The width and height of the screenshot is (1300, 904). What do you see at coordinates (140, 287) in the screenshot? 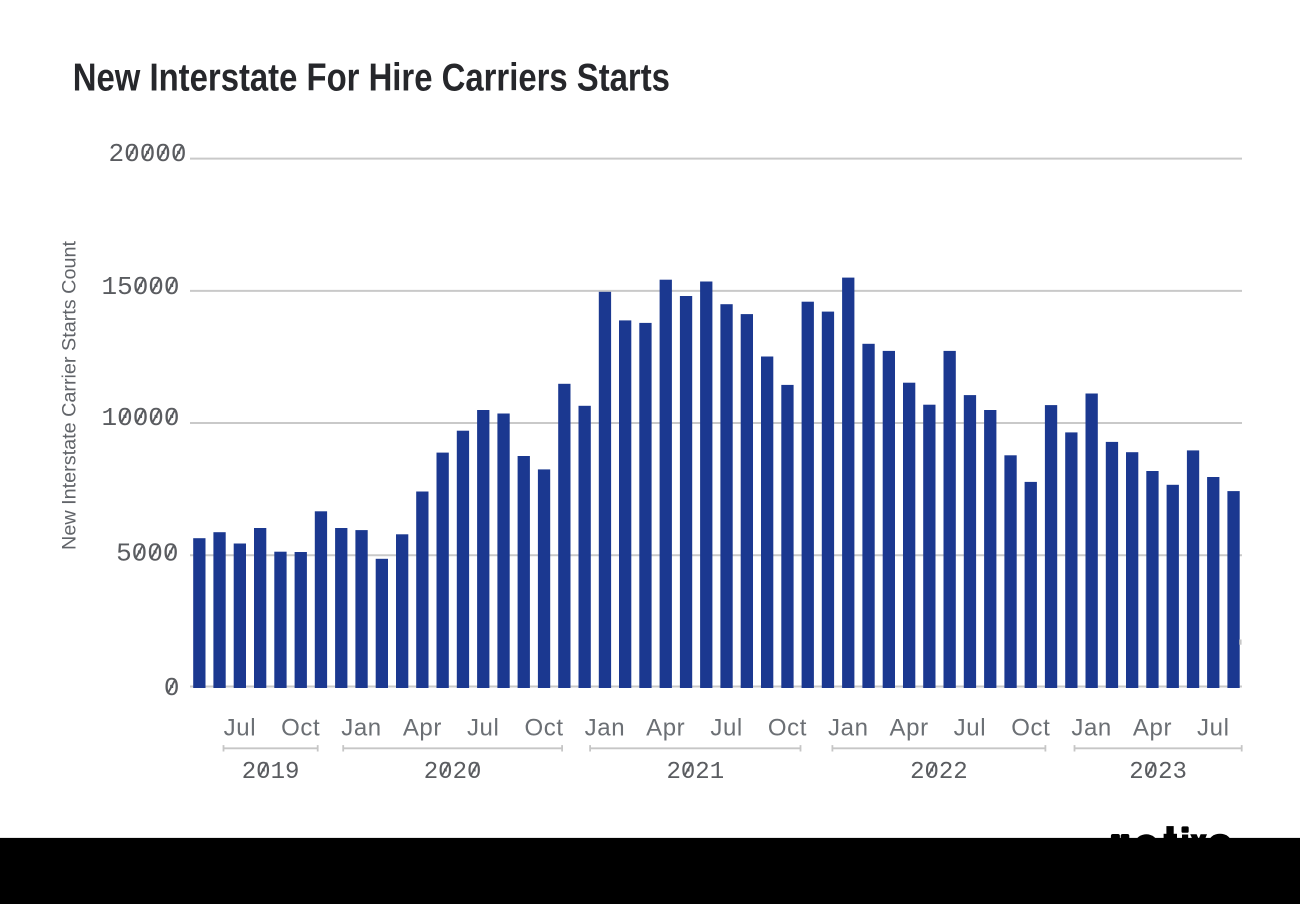
I see `svg-text: 15000` at bounding box center [140, 287].